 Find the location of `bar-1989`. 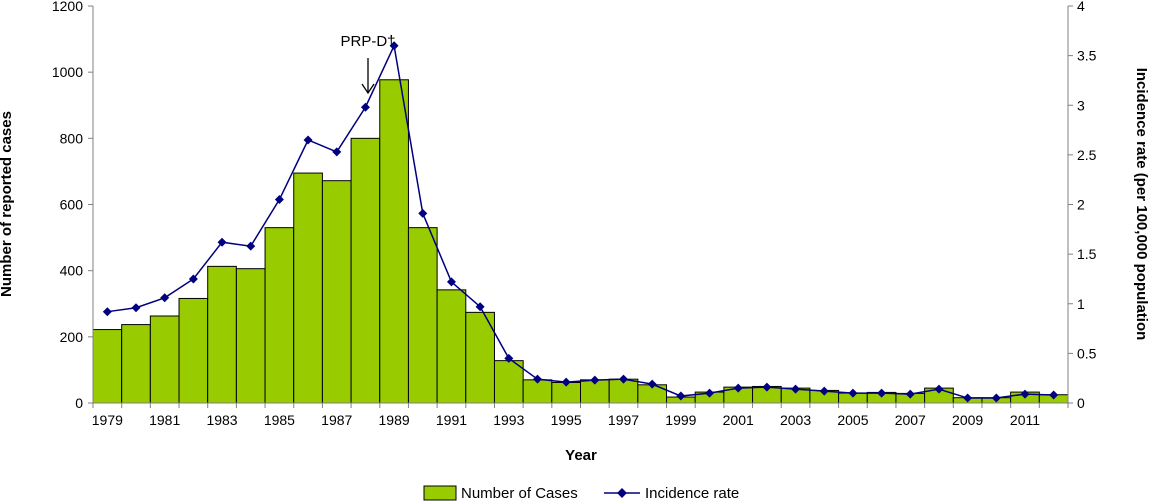

bar-1989 is located at coordinates (394, 241).